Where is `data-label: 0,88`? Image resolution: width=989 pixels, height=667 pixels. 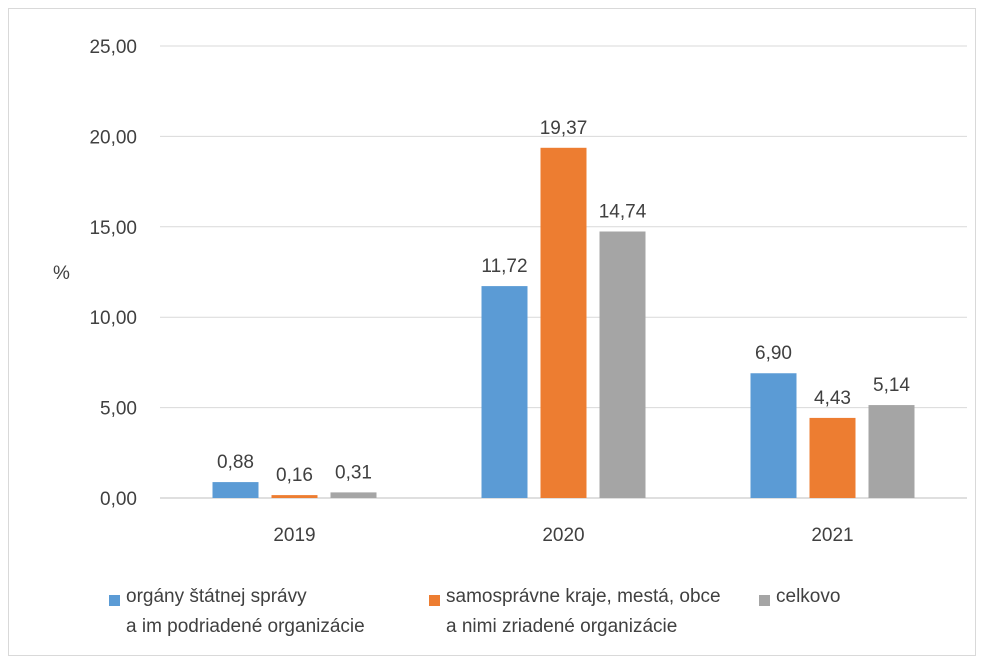 data-label: 0,88 is located at coordinates (235, 462).